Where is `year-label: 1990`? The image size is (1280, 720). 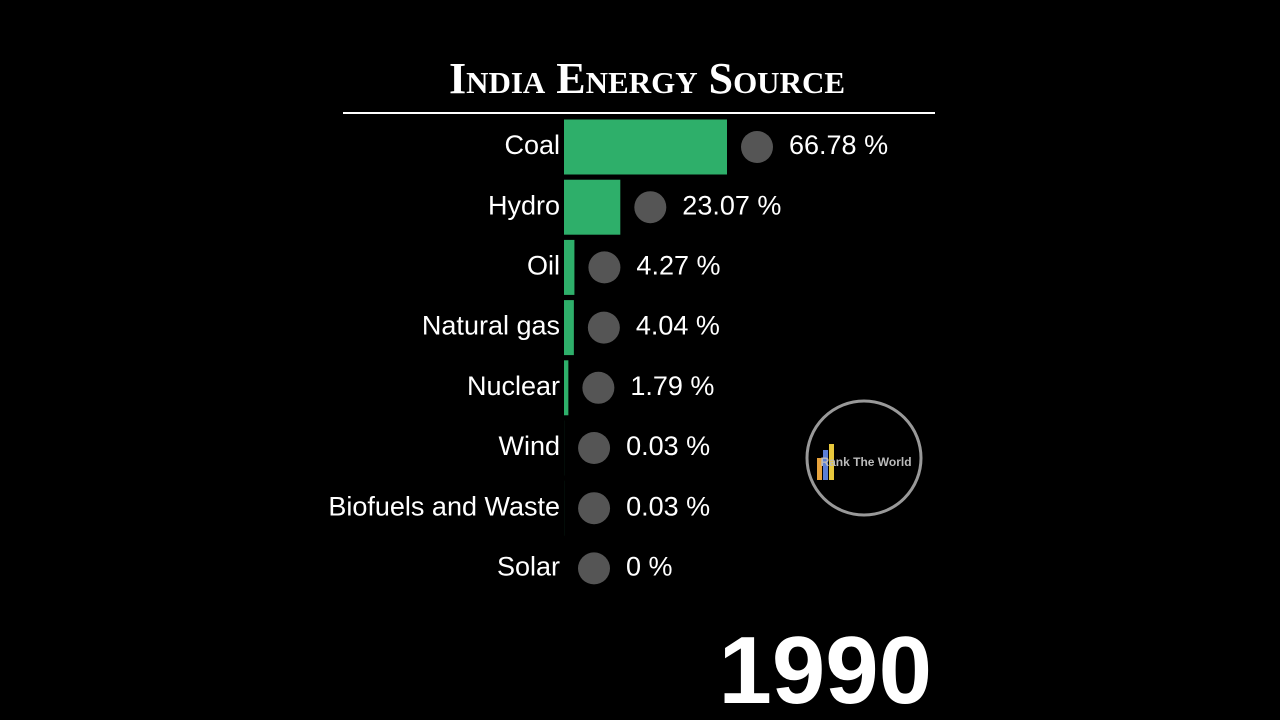 year-label: 1990 is located at coordinates (825, 668).